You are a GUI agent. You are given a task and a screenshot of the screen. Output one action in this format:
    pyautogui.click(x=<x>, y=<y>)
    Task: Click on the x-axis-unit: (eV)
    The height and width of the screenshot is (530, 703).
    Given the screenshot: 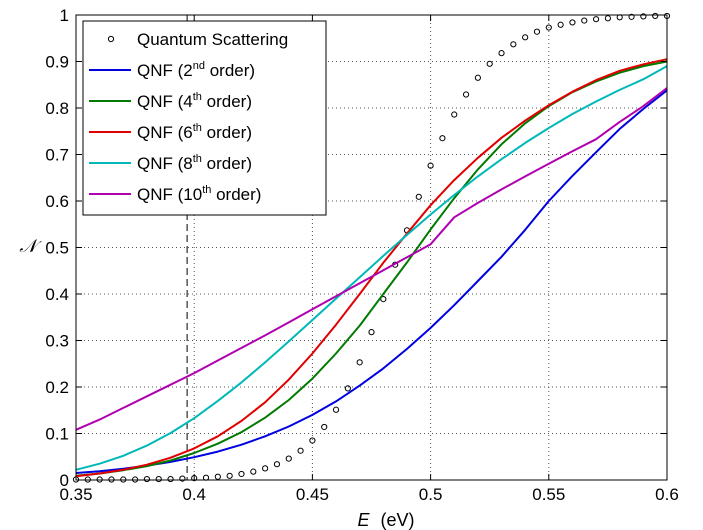 What is the action you would take?
    pyautogui.click(x=398, y=520)
    